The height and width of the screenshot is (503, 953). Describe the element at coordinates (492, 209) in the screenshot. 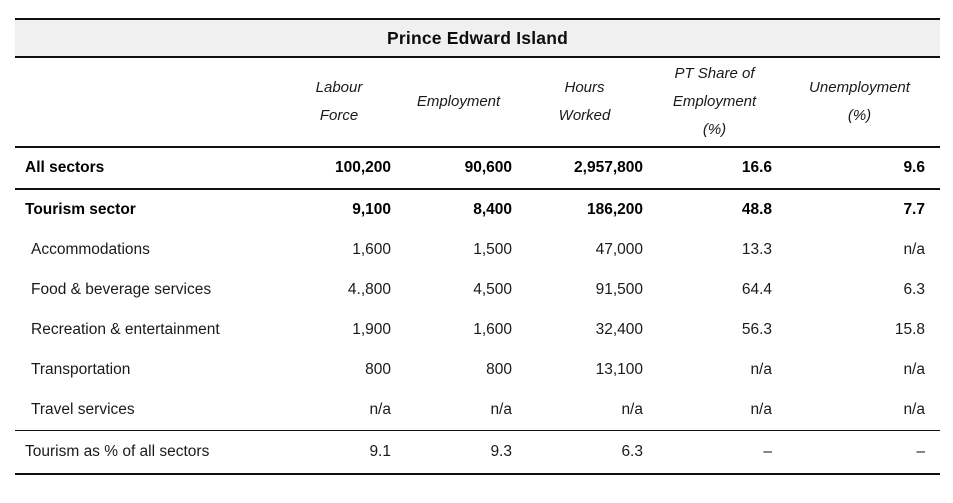

I see `value-cell: 8,400` at that location.